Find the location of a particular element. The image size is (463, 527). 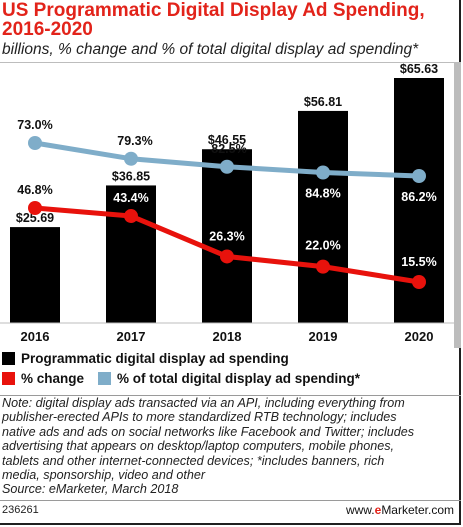

x-tick-label: 2019 is located at coordinates (323, 336).